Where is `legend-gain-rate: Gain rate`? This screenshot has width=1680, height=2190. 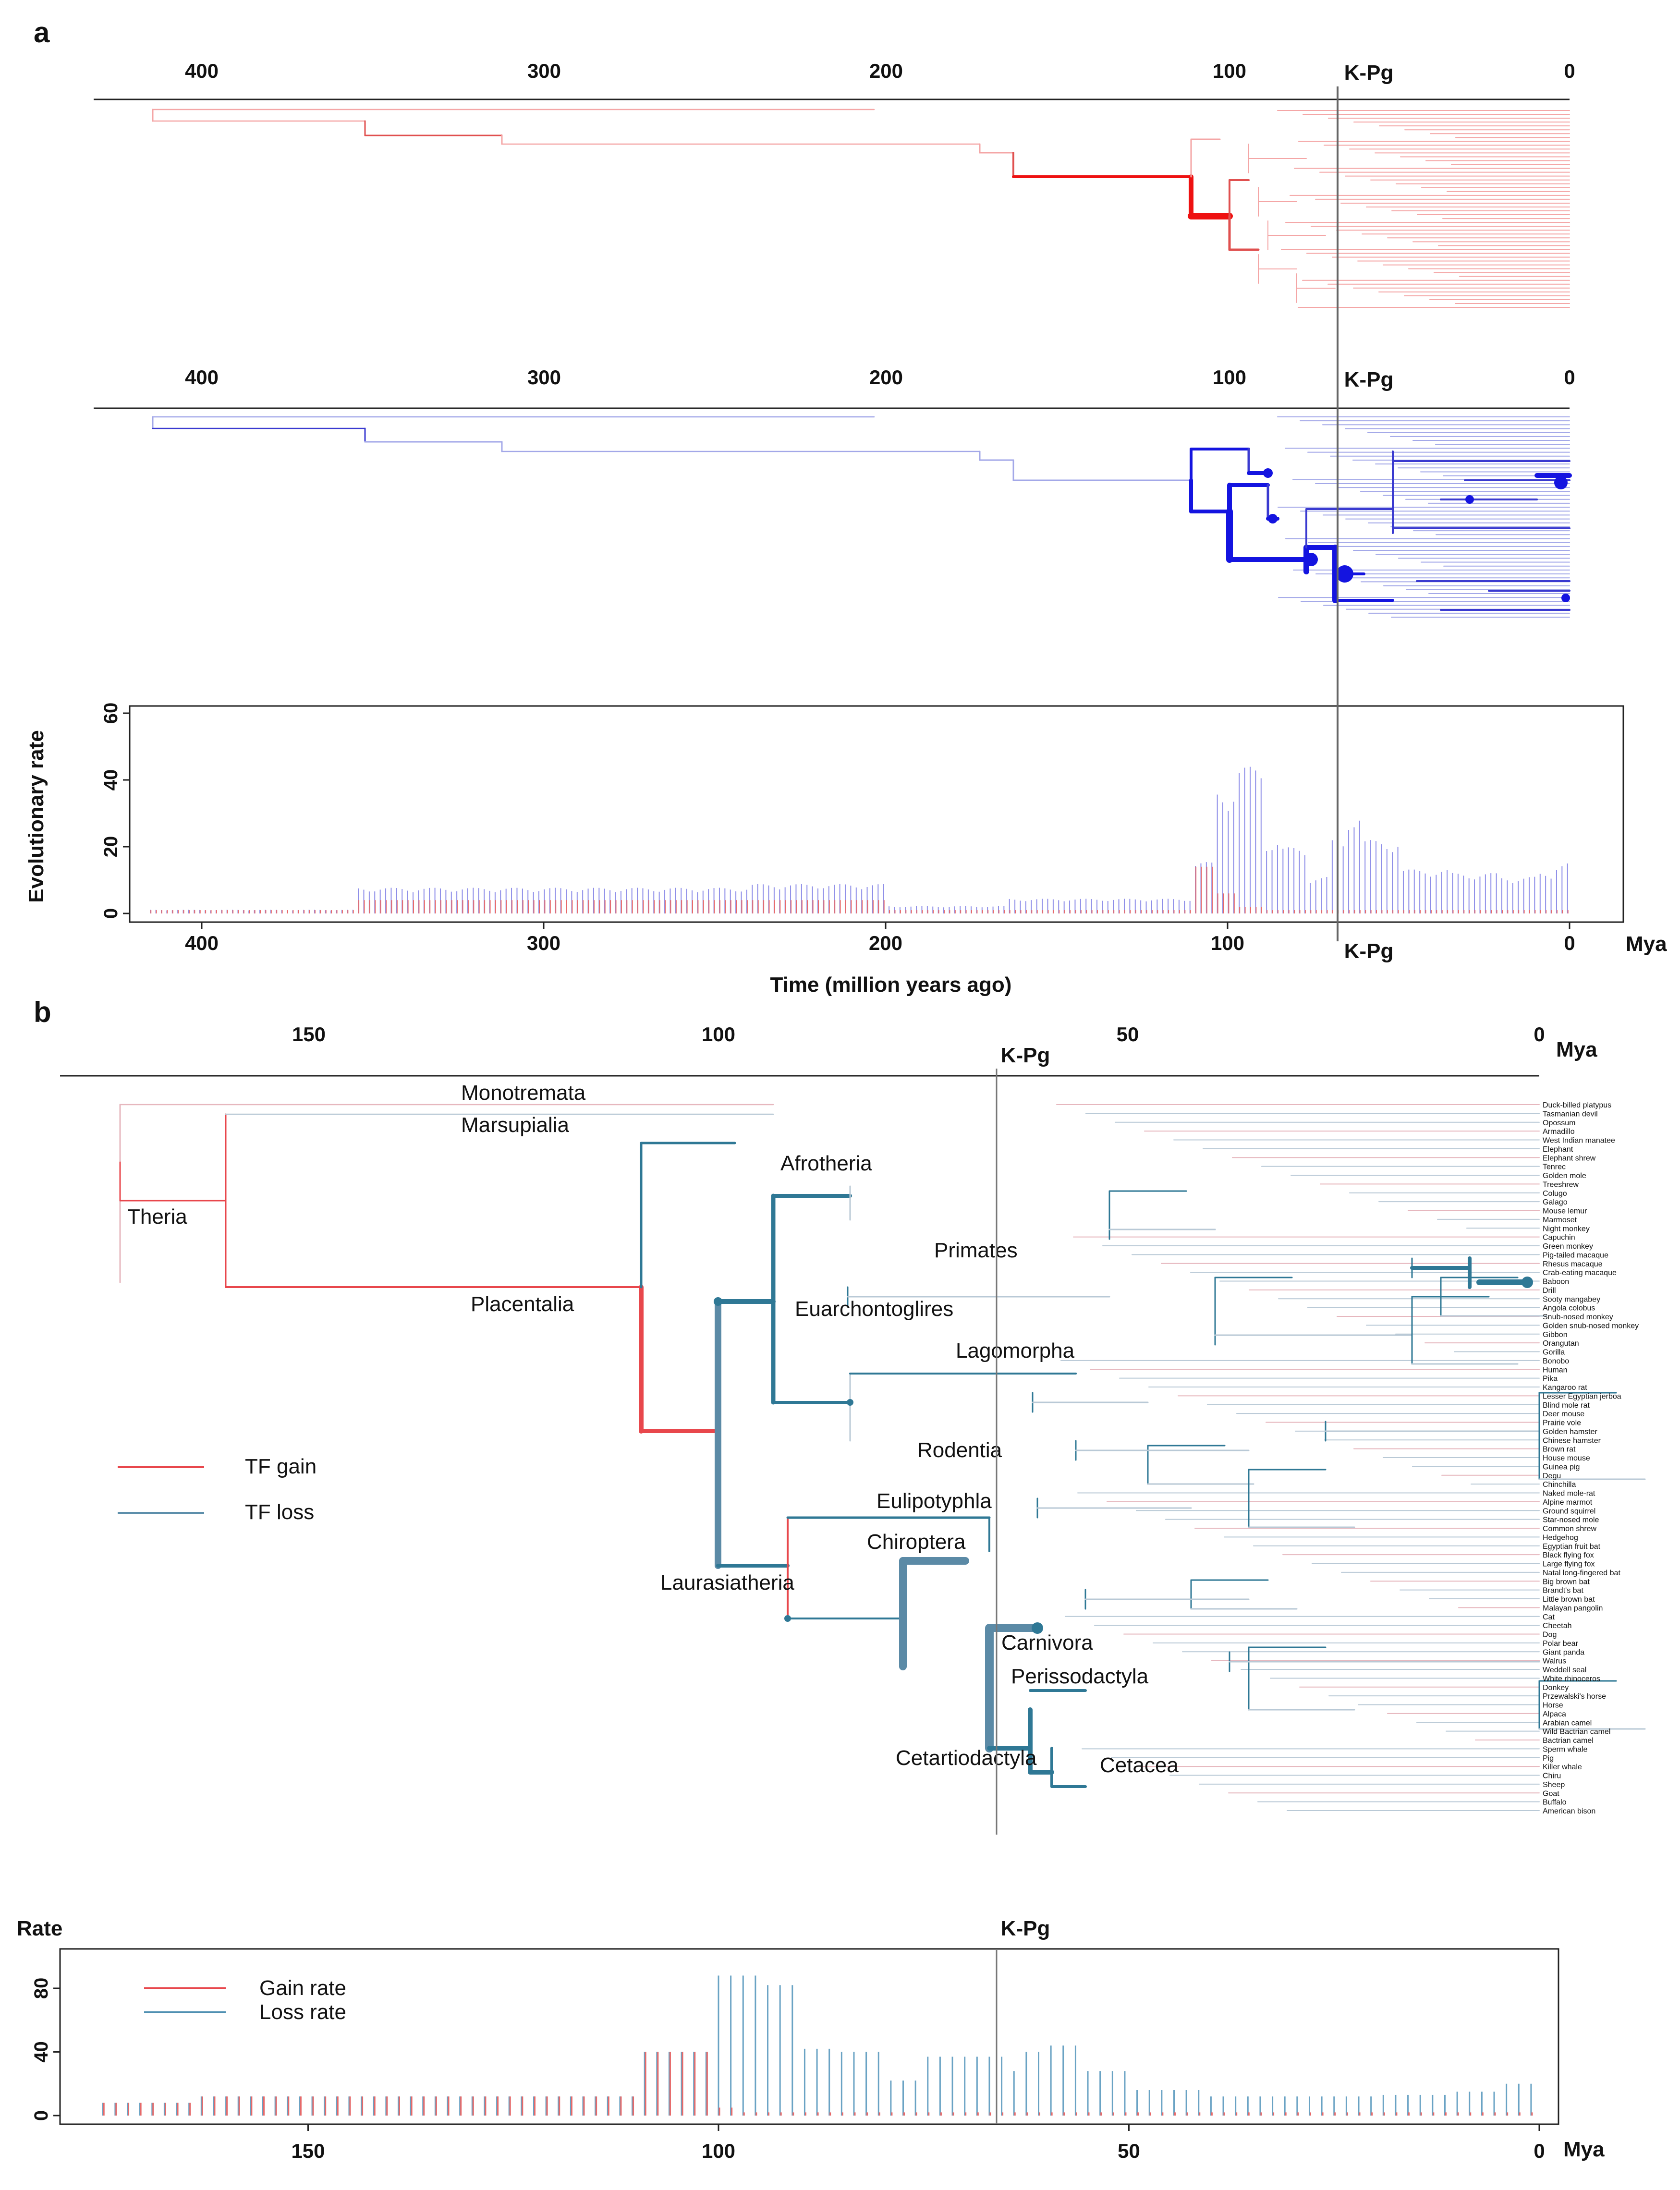
legend-gain-rate: Gain rate is located at coordinates (302, 1988).